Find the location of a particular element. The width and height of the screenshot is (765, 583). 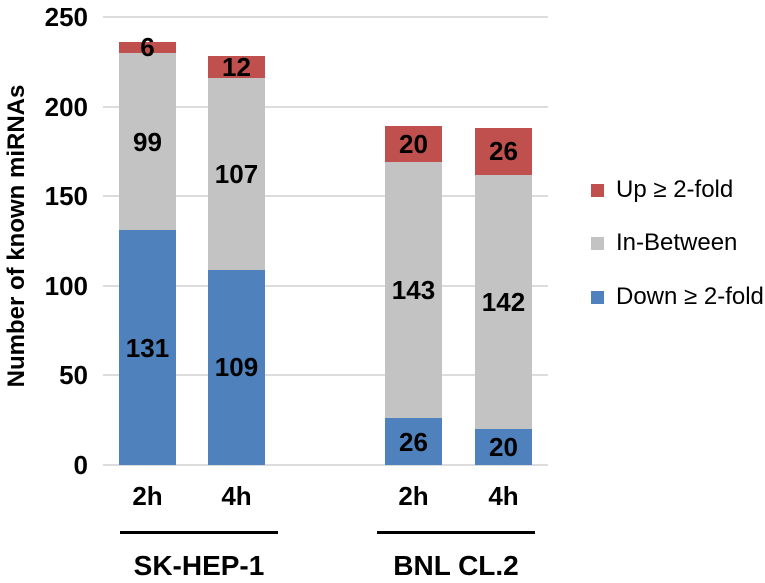

segment-value-up: 20 is located at coordinates (413, 144).